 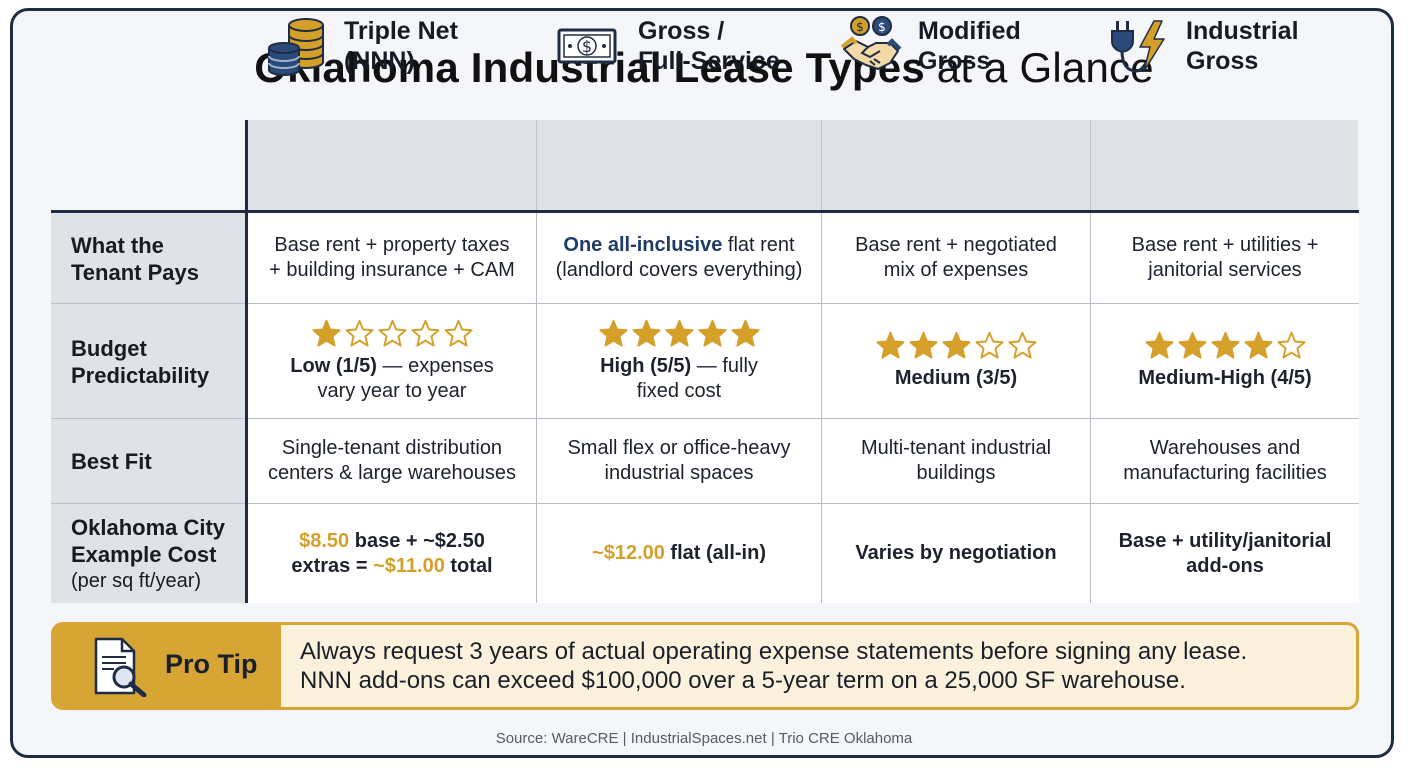 I want to click on column-header-modified-gross: $ $ Modified Gross, so click(x=965, y=45).